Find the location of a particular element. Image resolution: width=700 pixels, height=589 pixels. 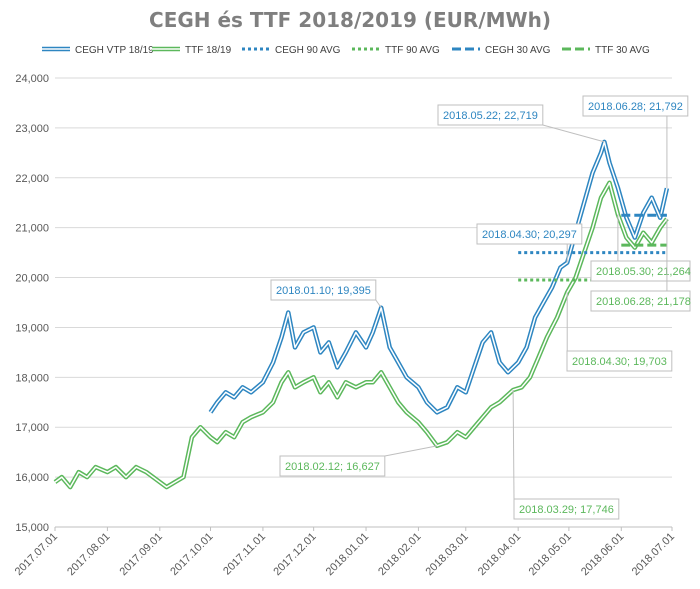

y-tick-label: 23,000 is located at coordinates (32, 129).